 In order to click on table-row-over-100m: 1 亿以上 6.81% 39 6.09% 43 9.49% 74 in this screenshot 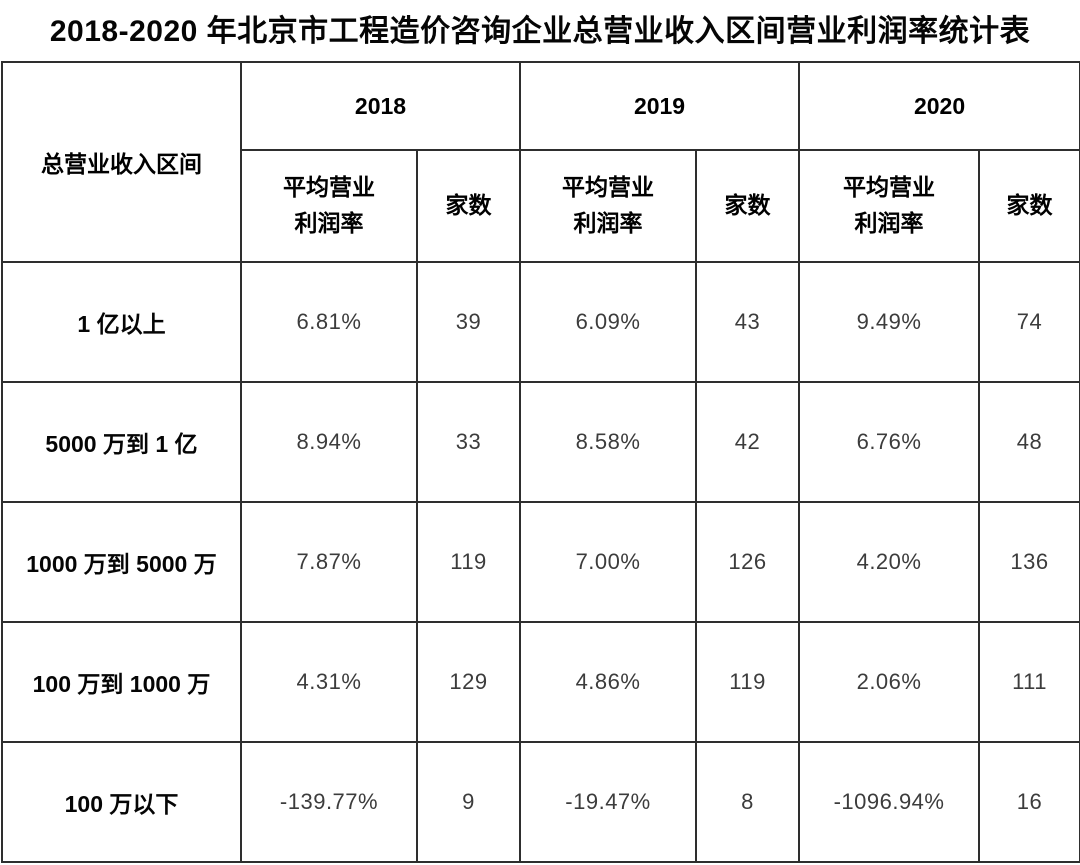, I will do `click(540, 322)`.